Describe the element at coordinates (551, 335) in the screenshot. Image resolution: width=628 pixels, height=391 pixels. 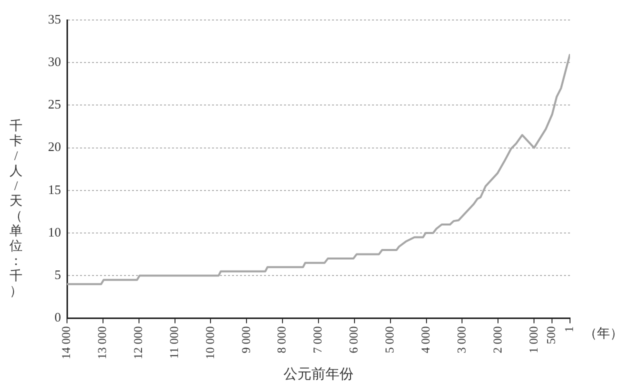
I see `x-tick-label: 500` at that location.